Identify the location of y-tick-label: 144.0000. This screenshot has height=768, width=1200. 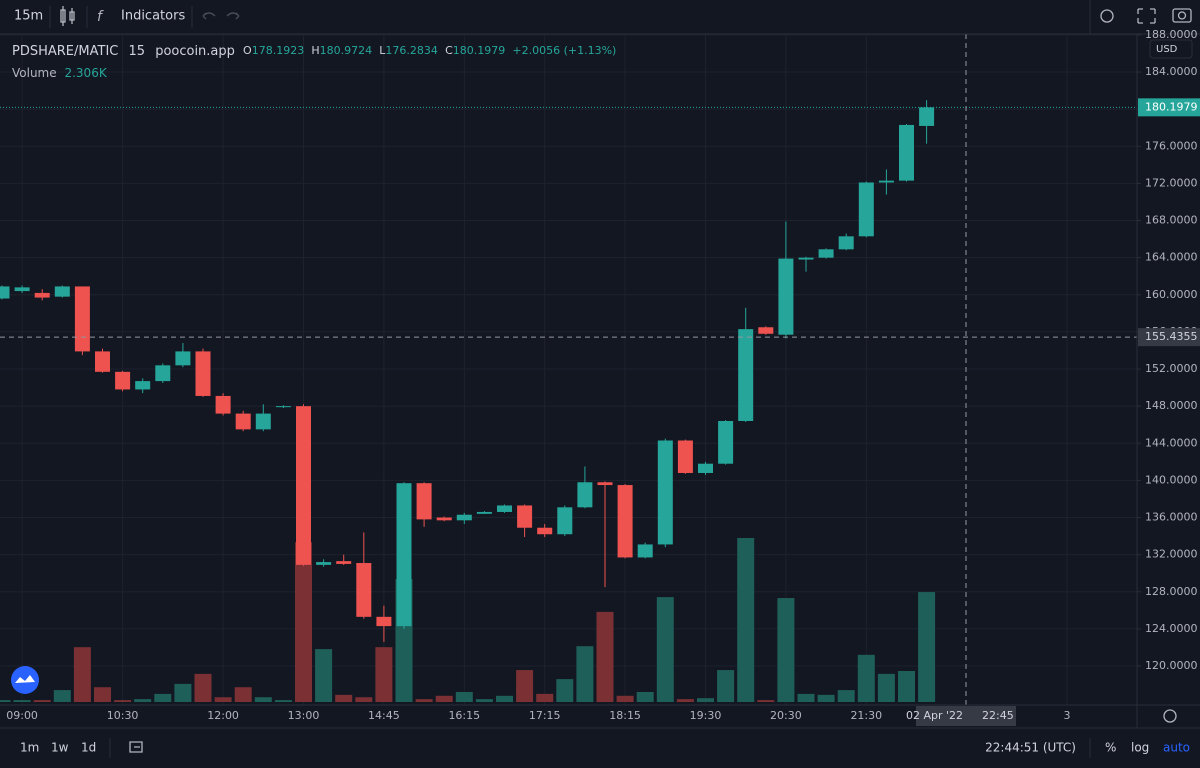
(1171, 442).